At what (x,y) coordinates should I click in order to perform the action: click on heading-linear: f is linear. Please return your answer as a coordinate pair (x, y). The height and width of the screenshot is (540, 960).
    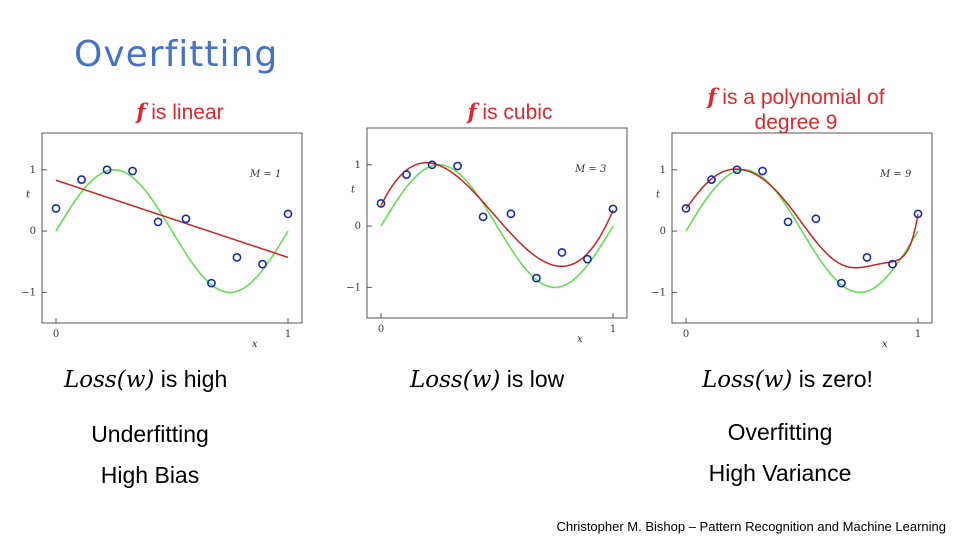
    Looking at the image, I should click on (180, 112).